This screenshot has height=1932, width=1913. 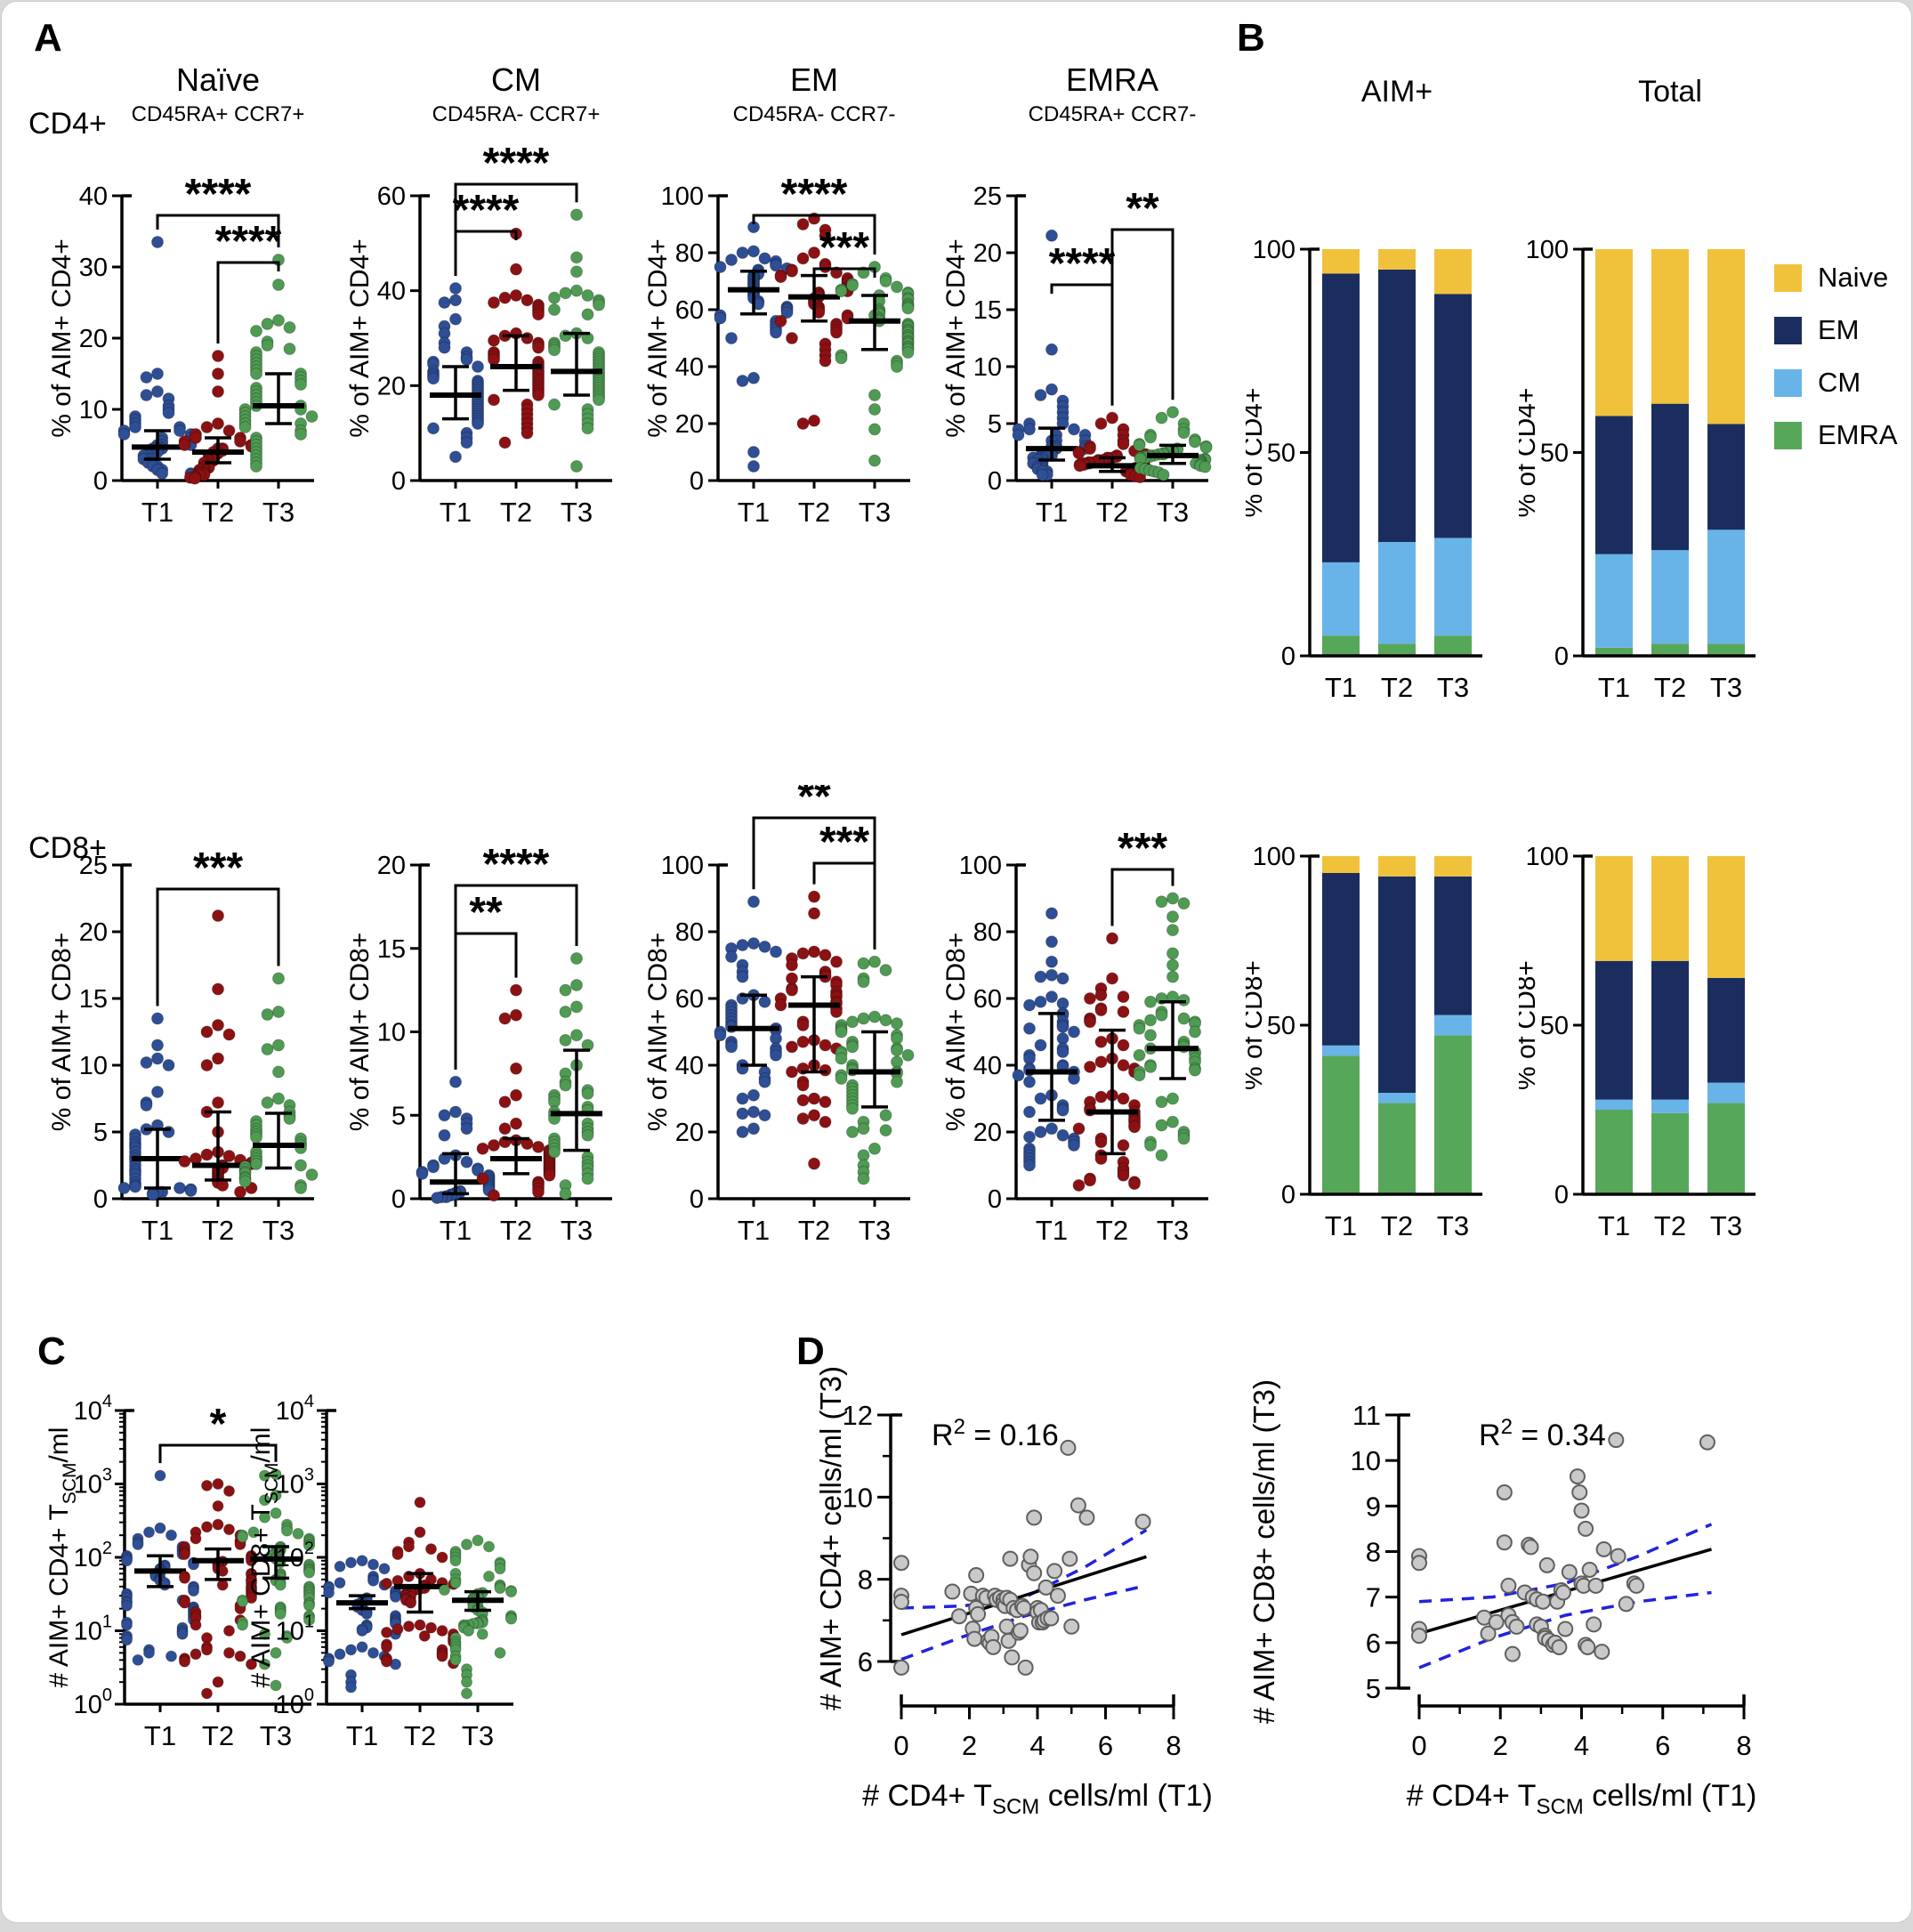 What do you see at coordinates (1839, 382) in the screenshot?
I see `legend-label: CM` at bounding box center [1839, 382].